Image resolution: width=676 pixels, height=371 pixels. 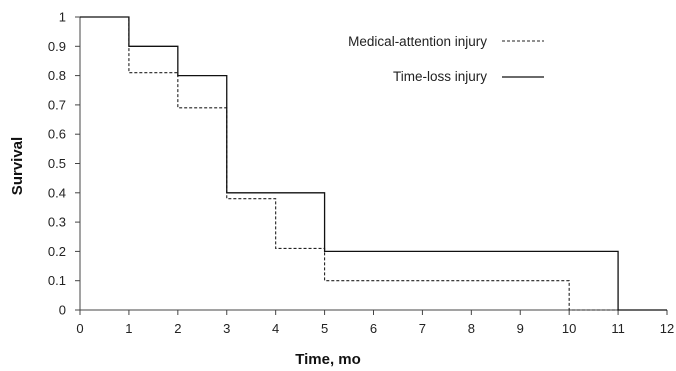 What do you see at coordinates (57, 46) in the screenshot?
I see `y-tick-label: 0.9` at bounding box center [57, 46].